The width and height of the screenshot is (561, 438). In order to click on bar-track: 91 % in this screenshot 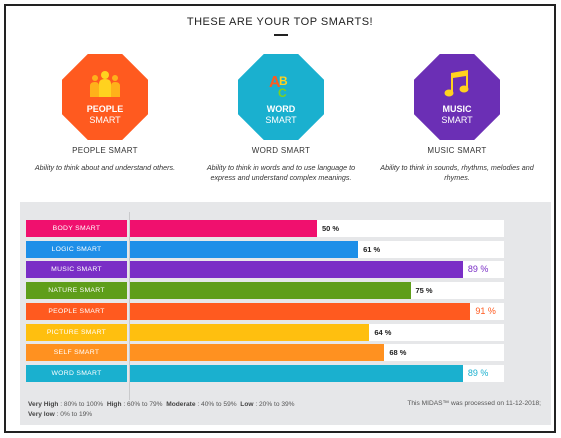, I will do `click(317, 311)`.